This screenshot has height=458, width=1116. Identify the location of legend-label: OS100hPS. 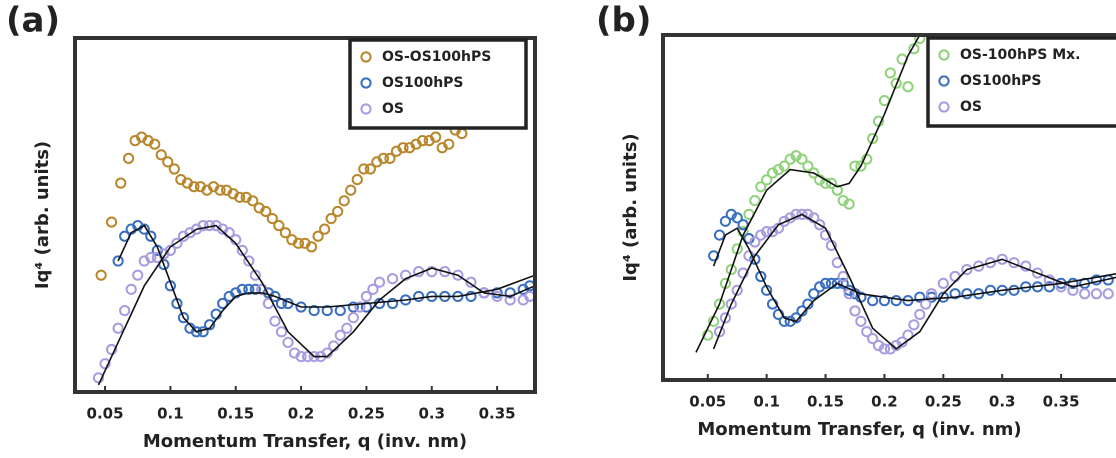
(1001, 81).